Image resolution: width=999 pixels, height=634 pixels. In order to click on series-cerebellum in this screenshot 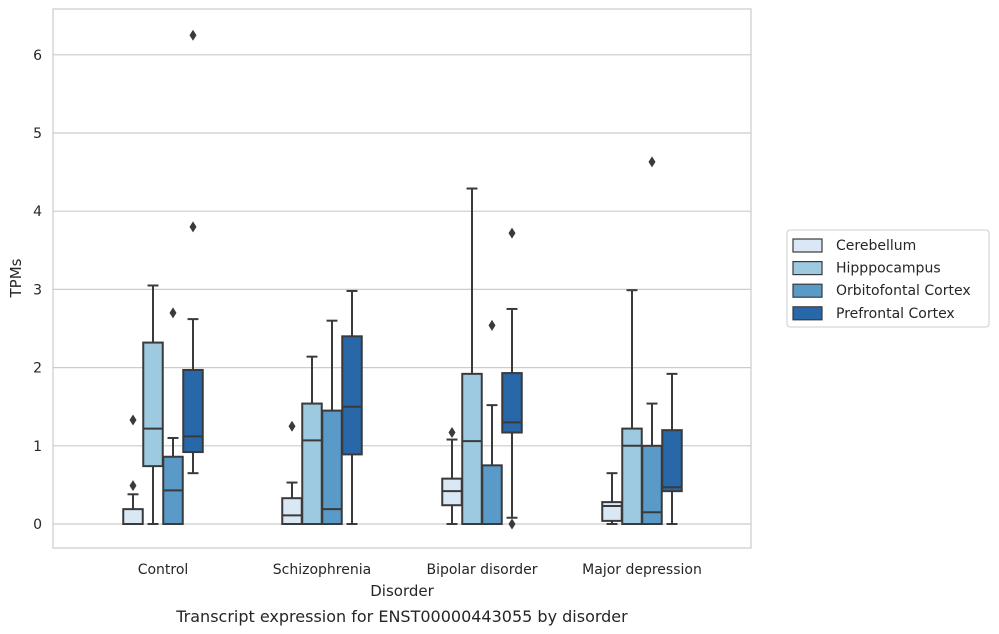, I will do `click(372, 469)`.